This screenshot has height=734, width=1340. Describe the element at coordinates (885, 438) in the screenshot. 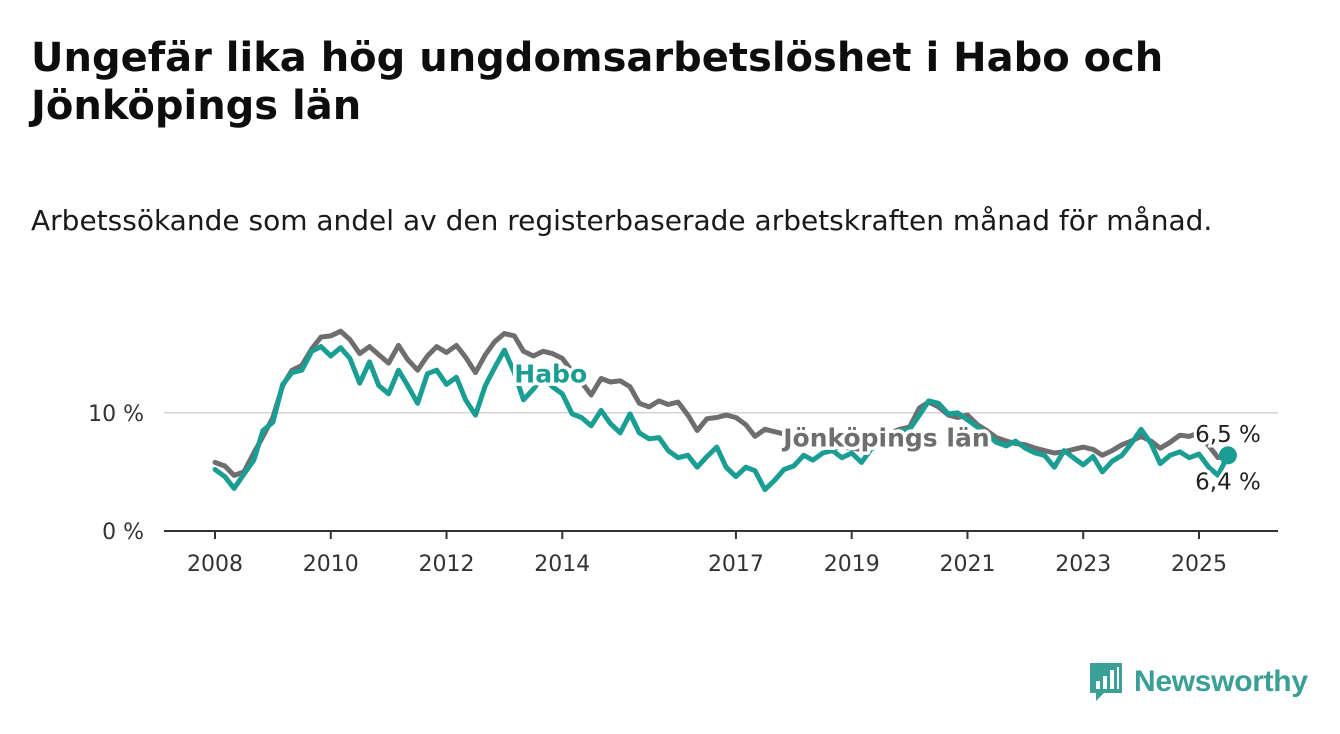

I see `series-label: Jönköpings län` at that location.